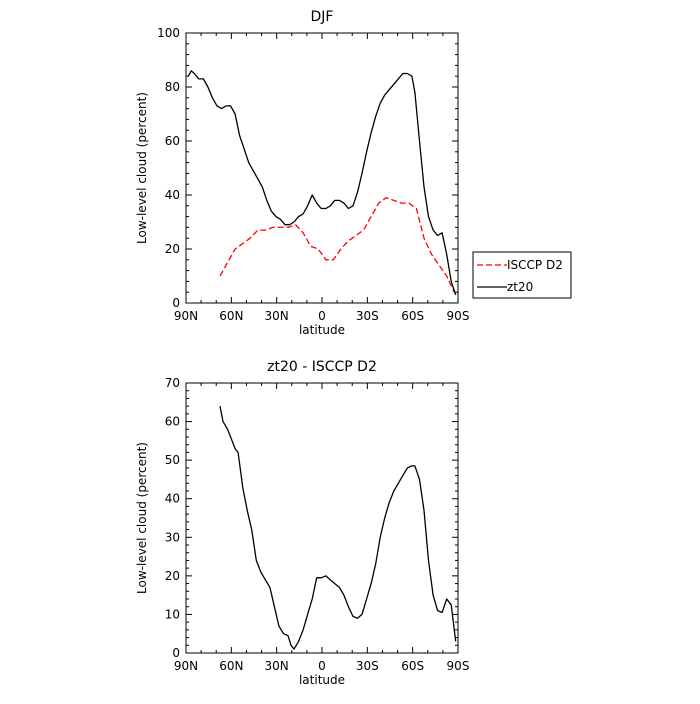  What do you see at coordinates (338, 527) in the screenshot?
I see `series-line-difference` at bounding box center [338, 527].